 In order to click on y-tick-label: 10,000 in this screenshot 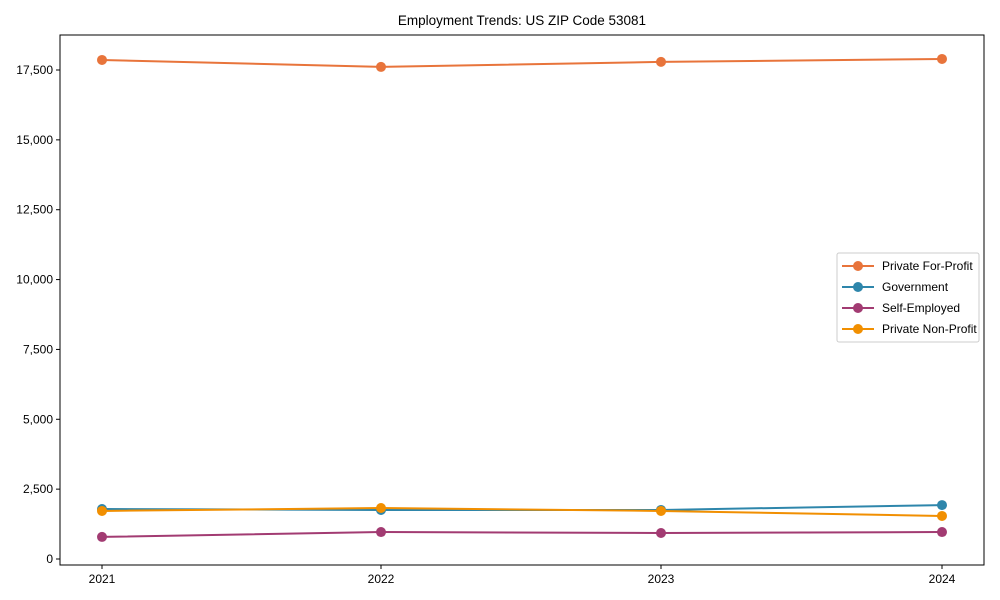, I will do `click(34, 280)`.